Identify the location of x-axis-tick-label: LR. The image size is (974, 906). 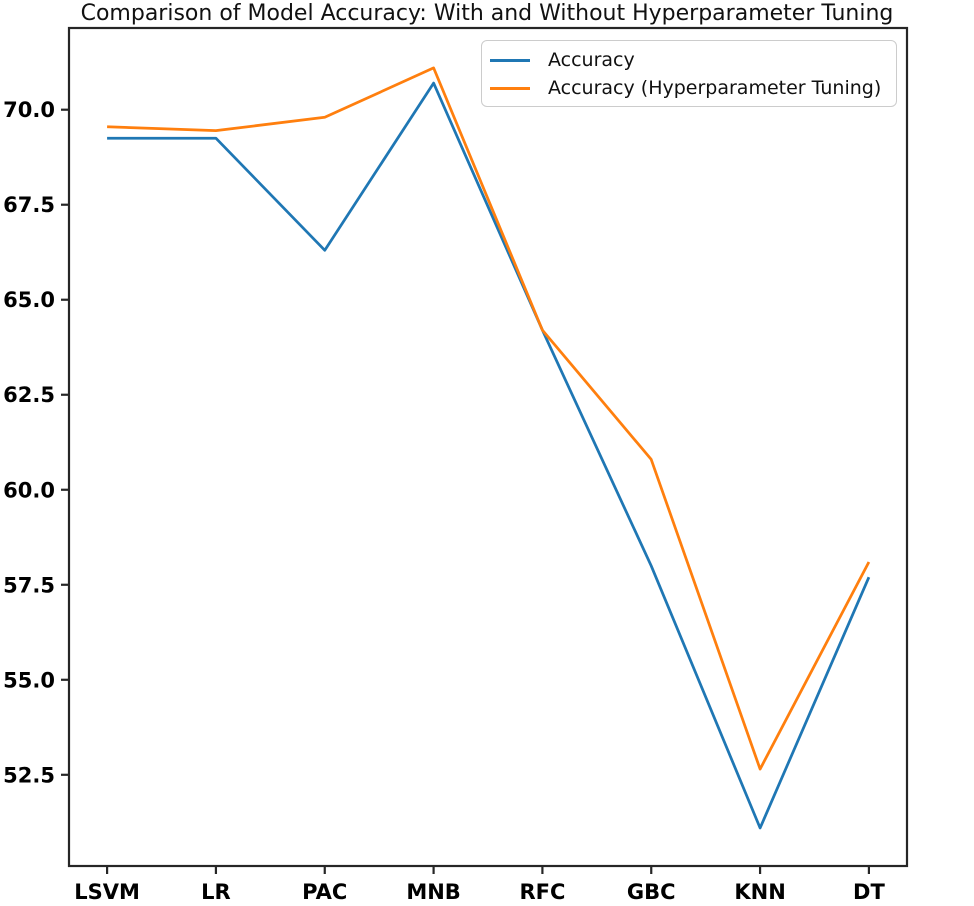
(216, 892).